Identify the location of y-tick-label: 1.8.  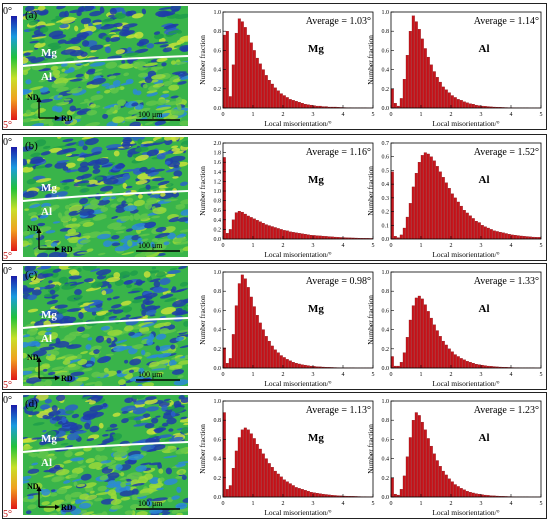
(218, 154).